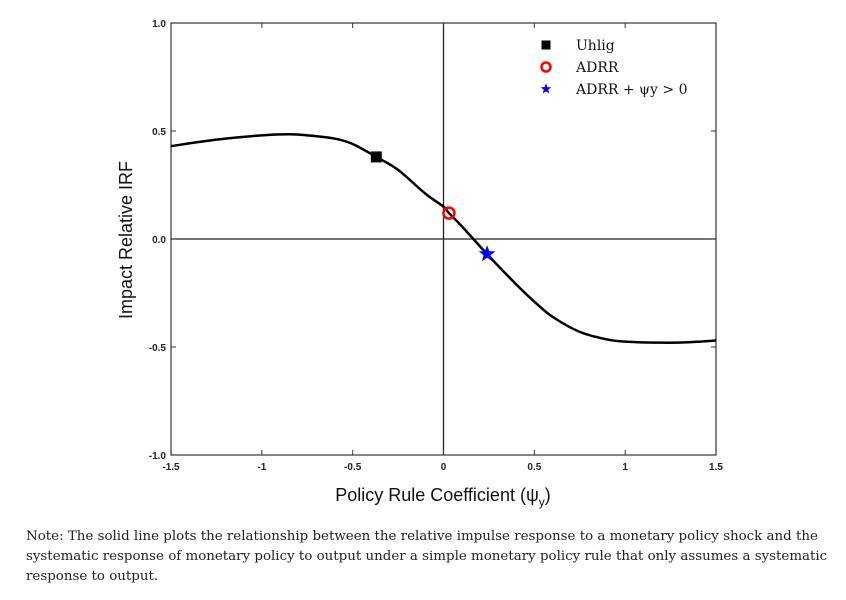  Describe the element at coordinates (443, 497) in the screenshot. I see `x-axis-label: Policy Rule Coefficient (ψy)` at that location.